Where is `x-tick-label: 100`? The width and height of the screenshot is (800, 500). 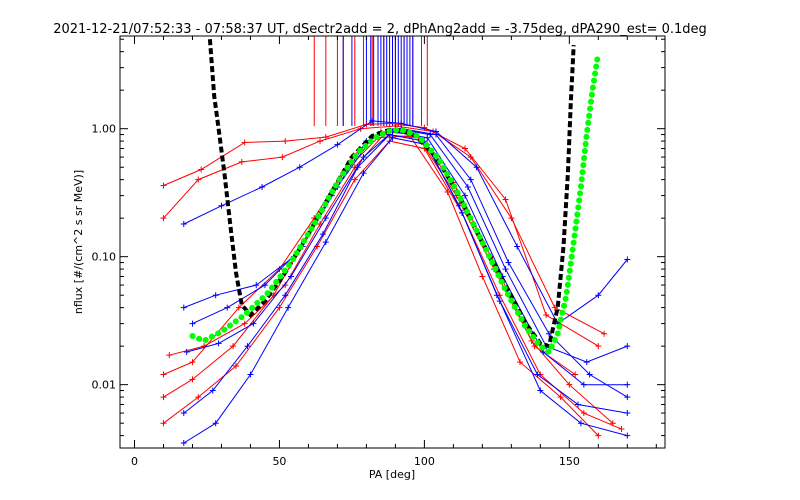 x-tick-label: 100 is located at coordinates (424, 461).